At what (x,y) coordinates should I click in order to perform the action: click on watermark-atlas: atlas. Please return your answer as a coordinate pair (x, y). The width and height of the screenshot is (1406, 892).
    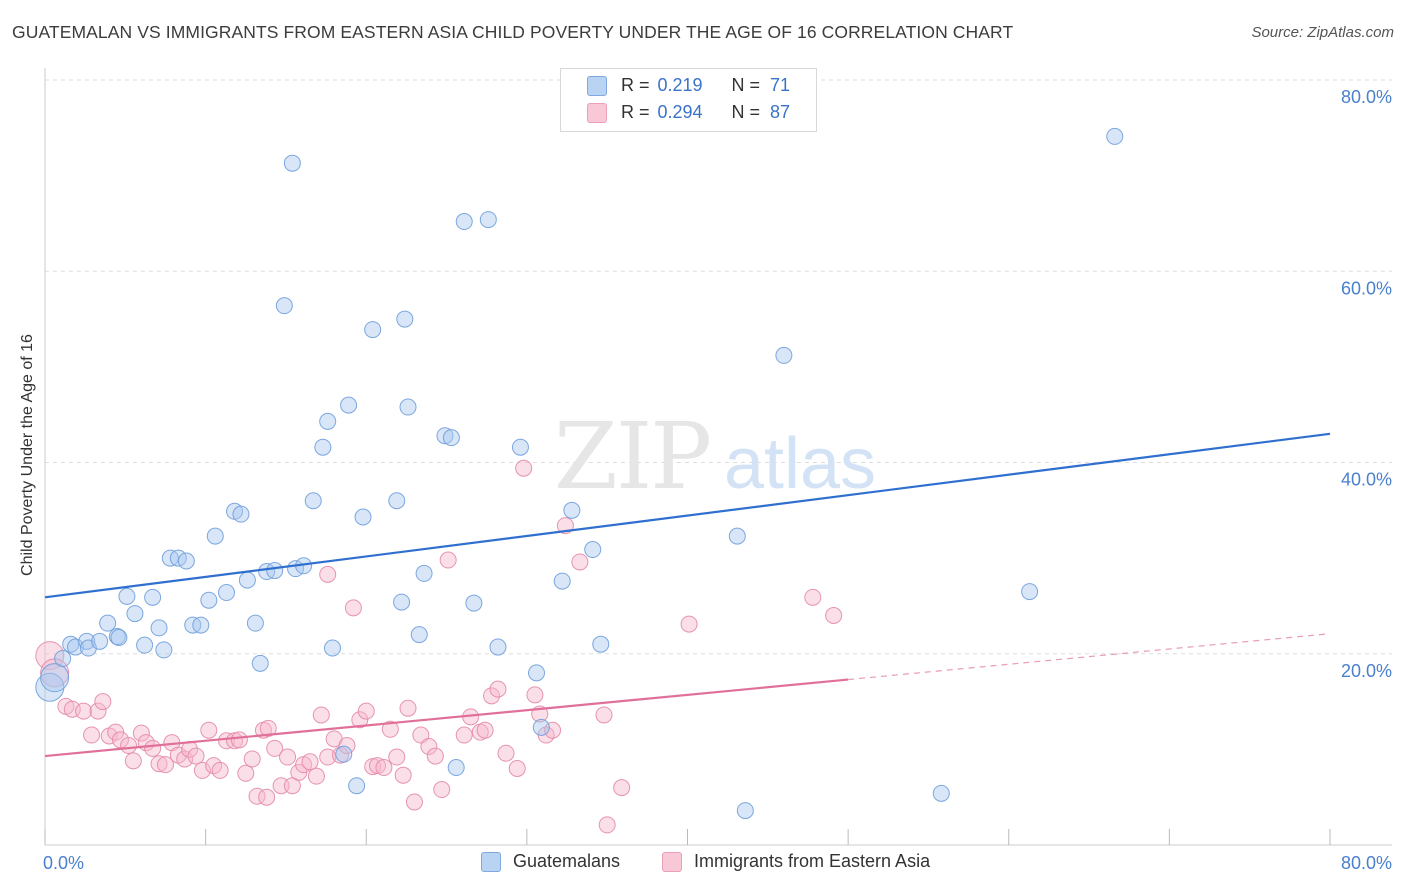
    Looking at the image, I should click on (800, 464).